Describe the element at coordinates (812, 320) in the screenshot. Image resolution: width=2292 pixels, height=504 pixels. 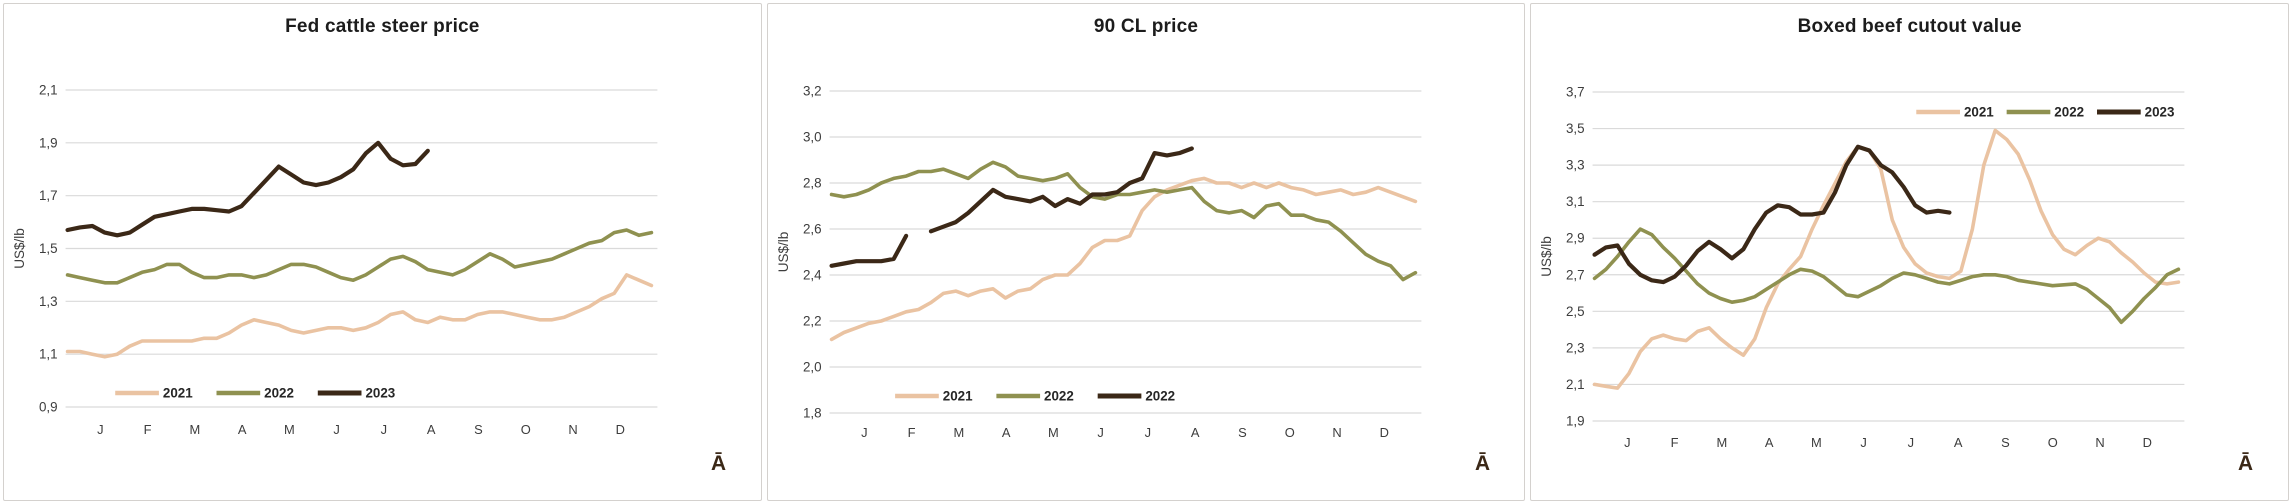
I see `y-tick-label: 2,2` at that location.